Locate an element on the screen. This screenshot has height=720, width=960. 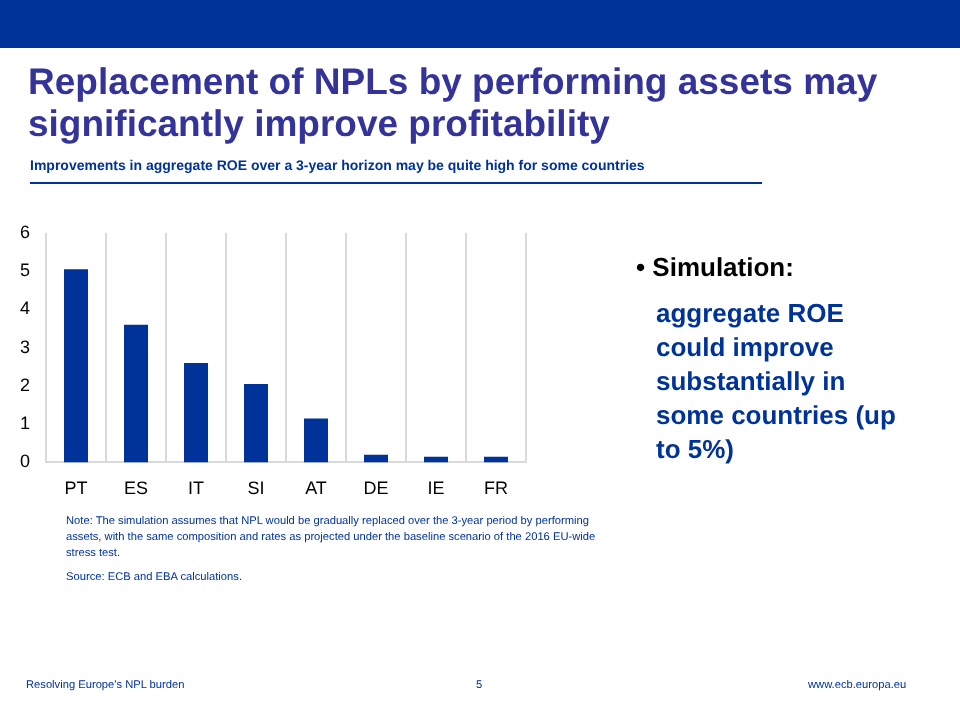
y-tick-label: 6 is located at coordinates (25, 231).